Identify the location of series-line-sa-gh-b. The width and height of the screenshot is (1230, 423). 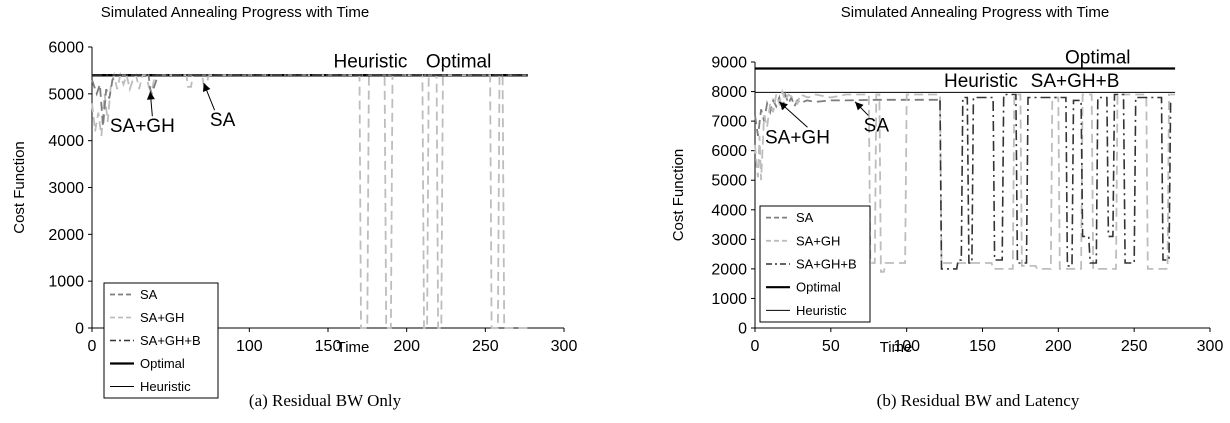
(1057, 181).